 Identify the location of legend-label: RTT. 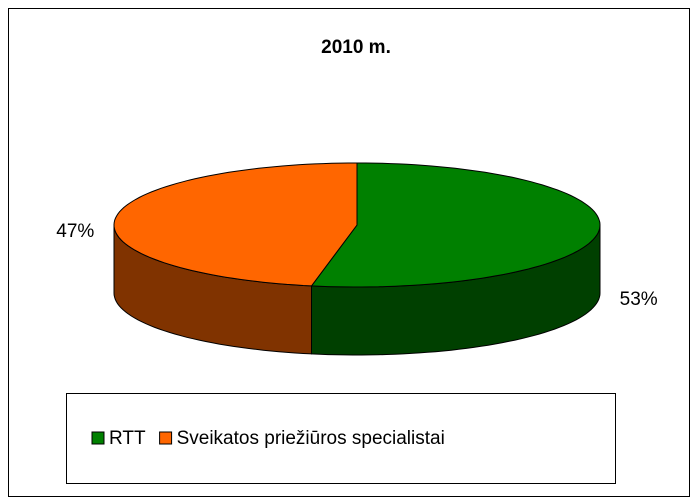
(127, 438).